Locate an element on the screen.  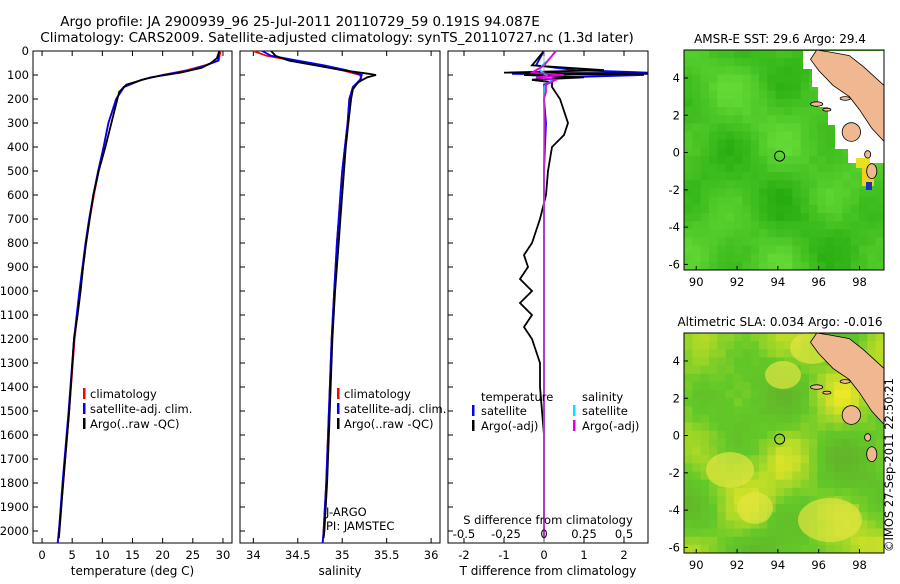
y-tick-label: 1200 is located at coordinates (14, 339).